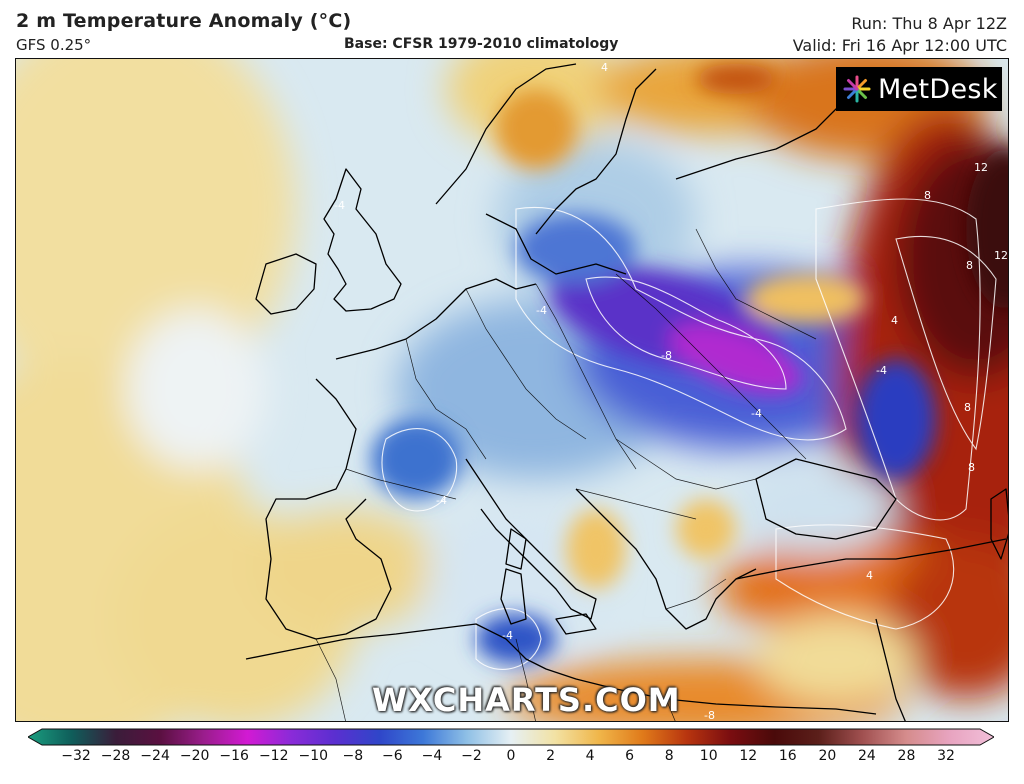  I want to click on colorbar-bar, so click(511, 737).